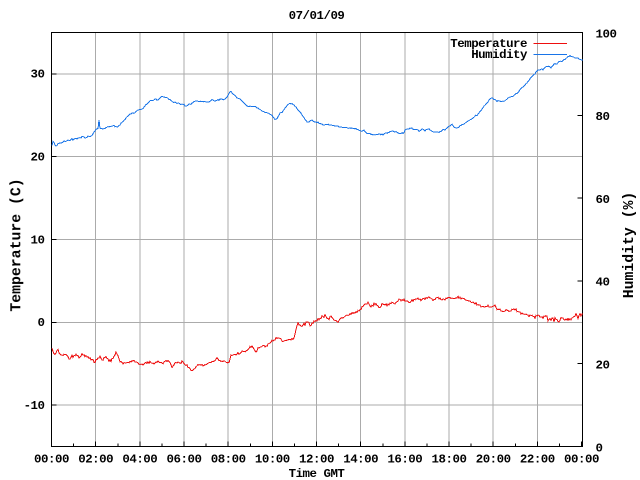  What do you see at coordinates (95, 460) in the screenshot?
I see `svg-text: 02:00` at bounding box center [95, 460].